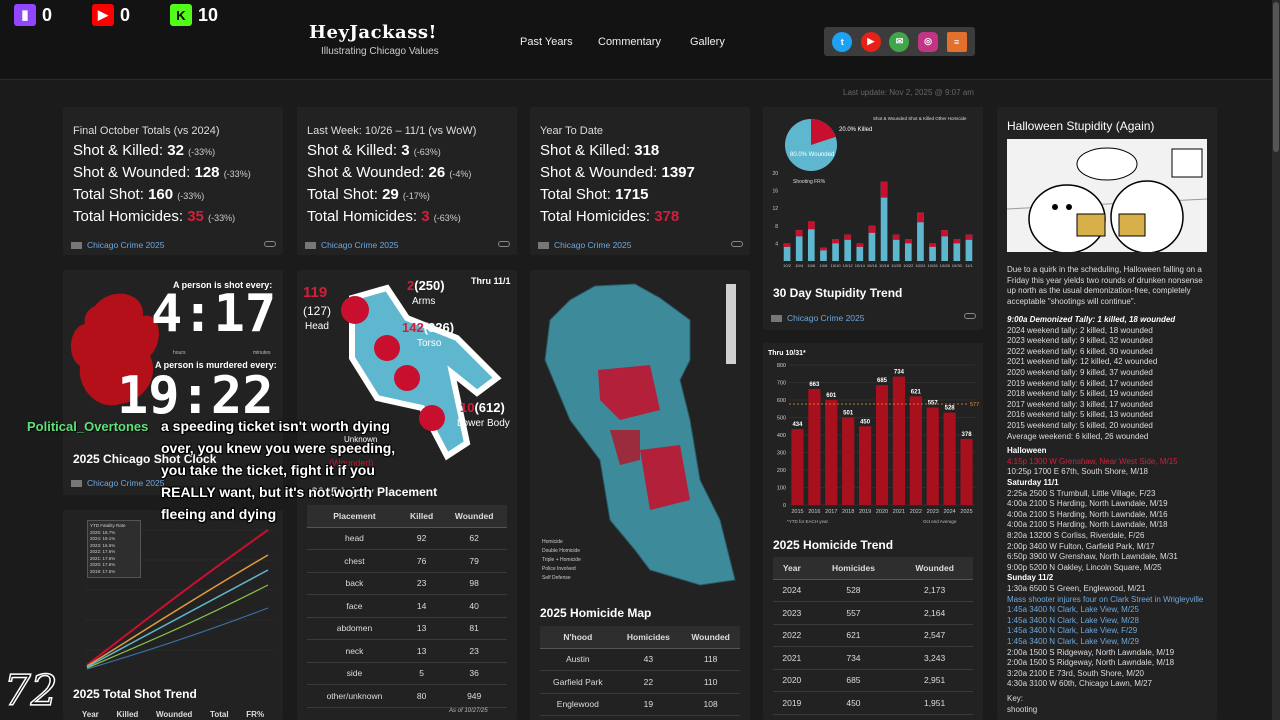 Image resolution: width=1280 pixels, height=720 pixels. I want to click on y-tick-label: 800, so click(781, 366).